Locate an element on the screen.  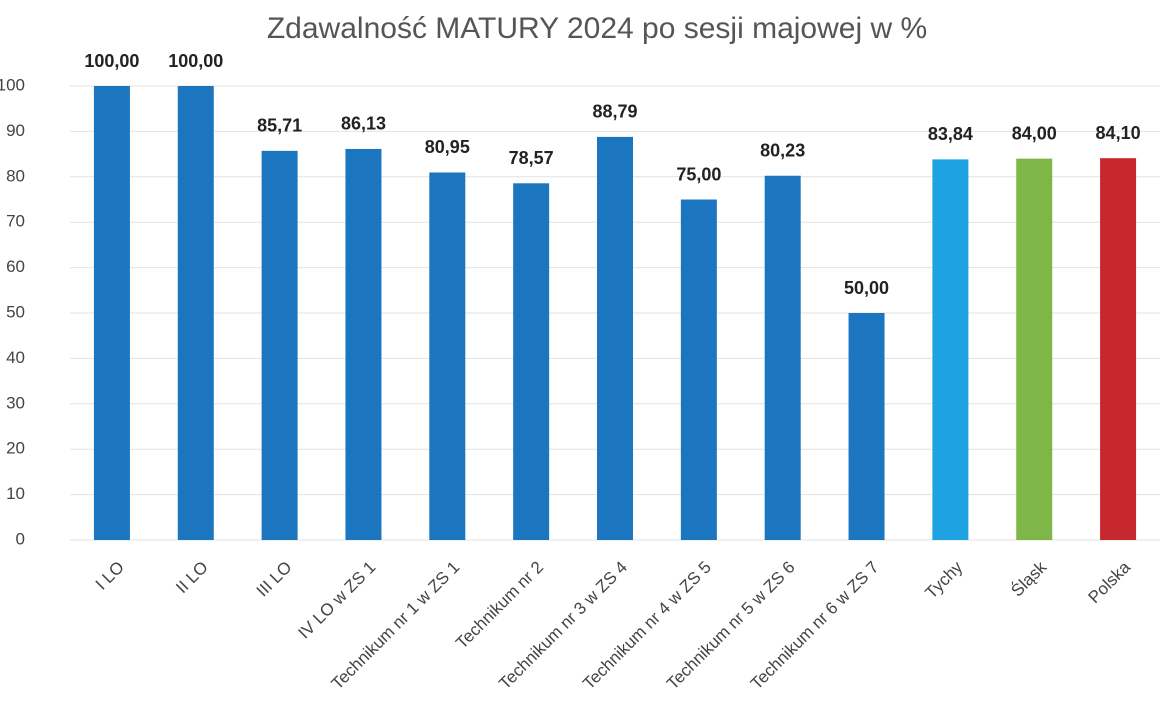
y-tick-label: 40 is located at coordinates (15, 357).